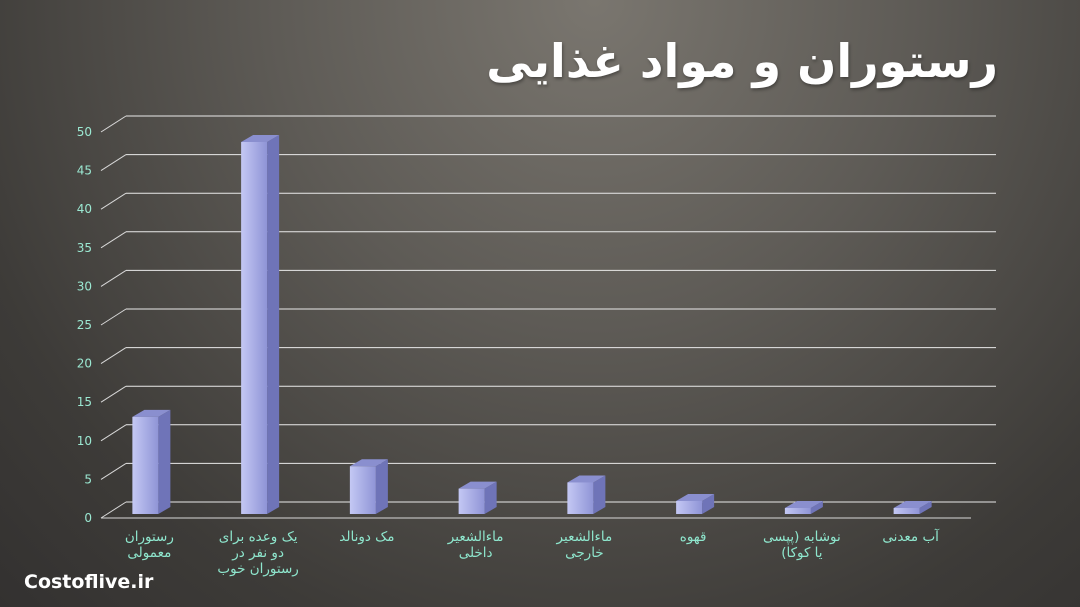 The height and width of the screenshot is (607, 1080). Describe the element at coordinates (84, 286) in the screenshot. I see `ytick-label: 30` at that location.